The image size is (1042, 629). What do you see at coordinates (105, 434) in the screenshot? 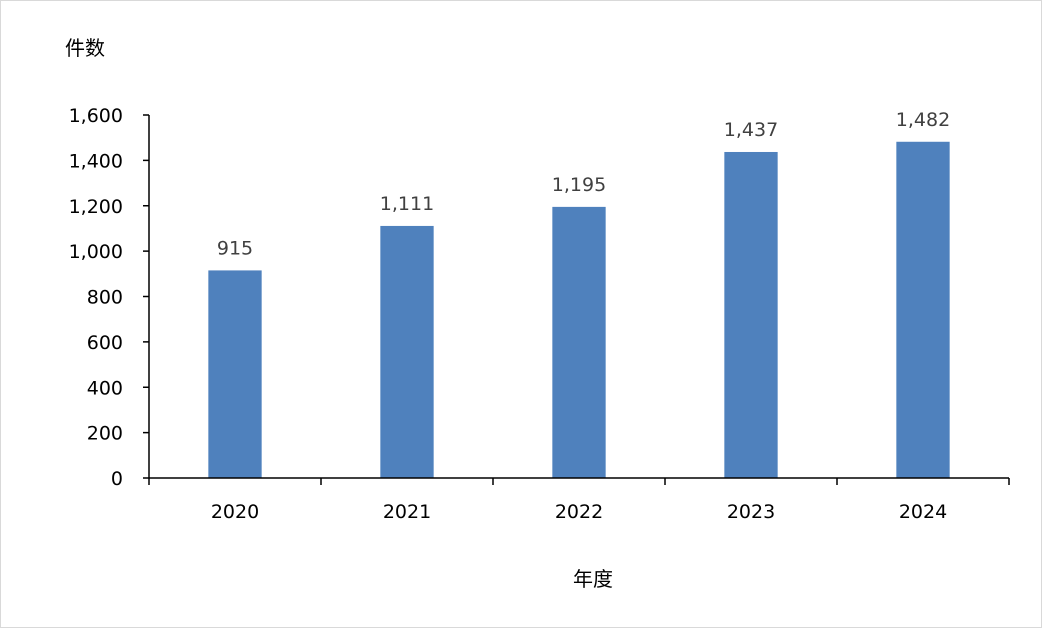
I see `y-tick-label: 200` at bounding box center [105, 434].